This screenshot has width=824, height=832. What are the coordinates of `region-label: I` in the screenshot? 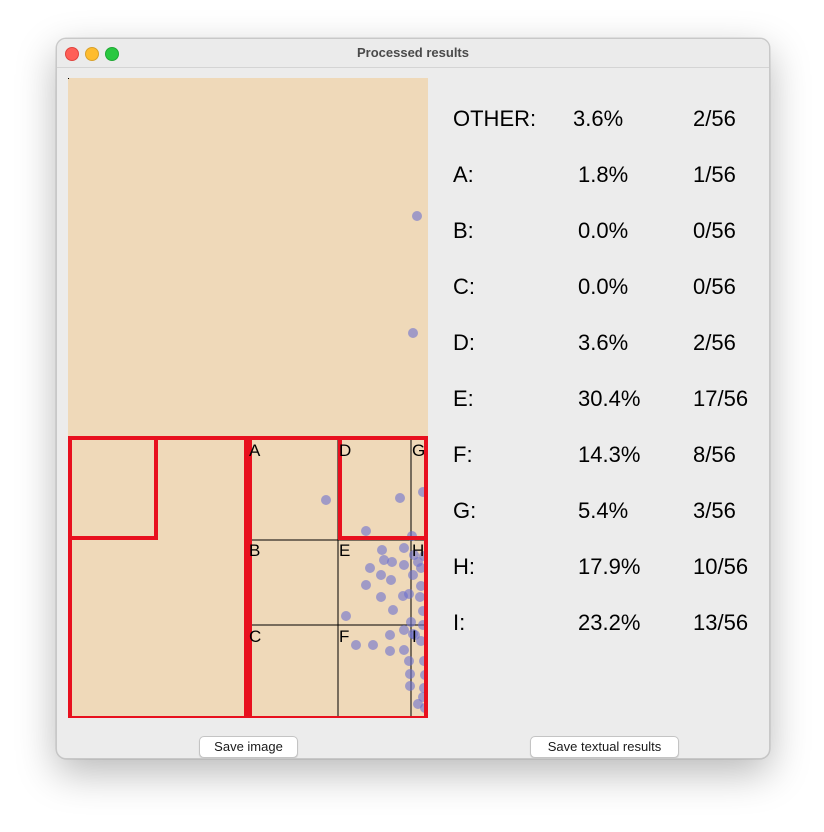 It's located at (414, 636).